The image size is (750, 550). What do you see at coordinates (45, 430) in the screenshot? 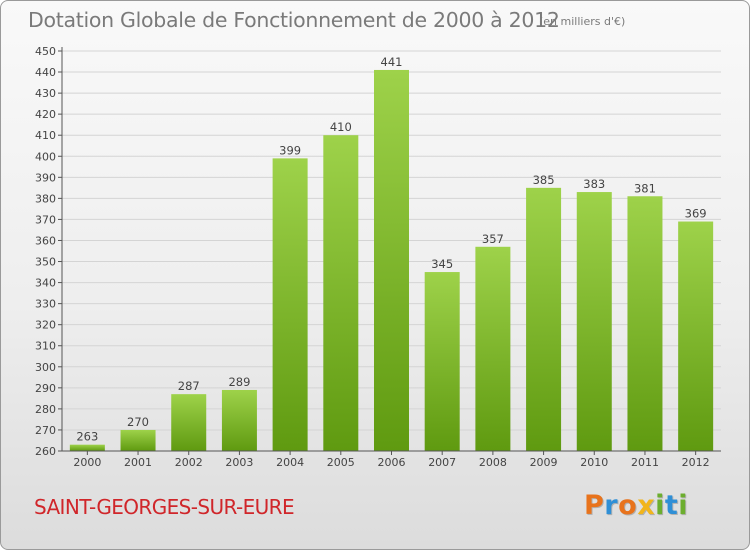
I see `y-tick-label: 270` at bounding box center [45, 430].